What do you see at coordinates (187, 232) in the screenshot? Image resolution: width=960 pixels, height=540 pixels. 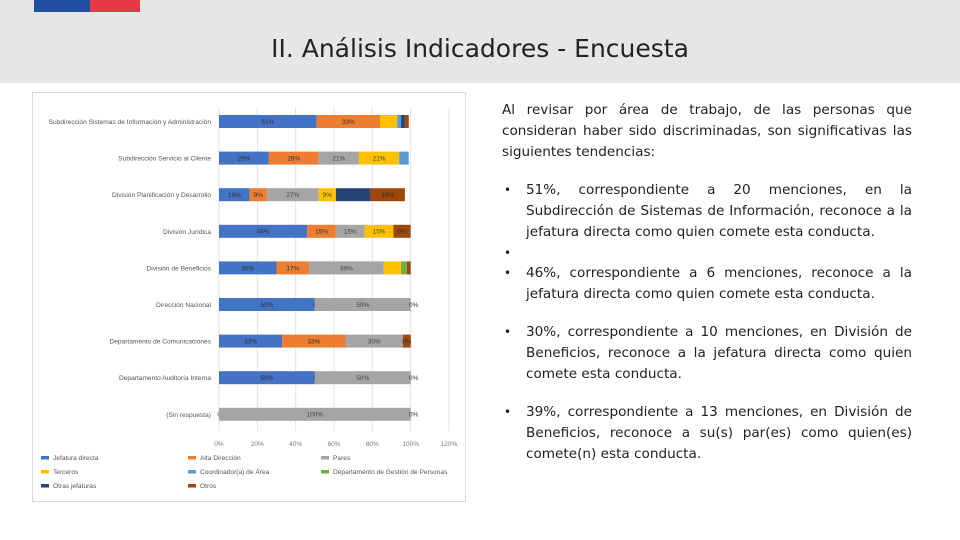 I see `category-label: División Jurídica` at bounding box center [187, 232].